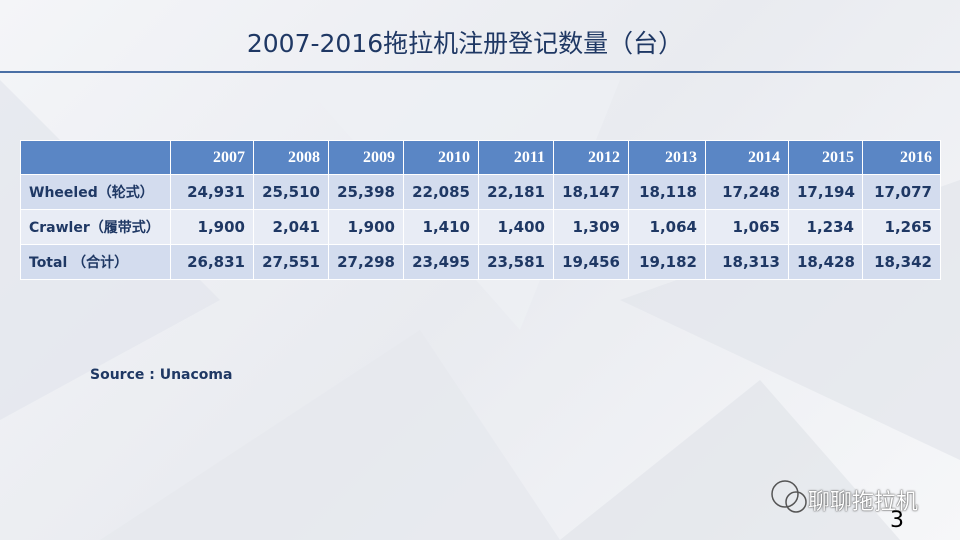 The width and height of the screenshot is (960, 540). Describe the element at coordinates (667, 157) in the screenshot. I see `header-cell: 2013` at that location.